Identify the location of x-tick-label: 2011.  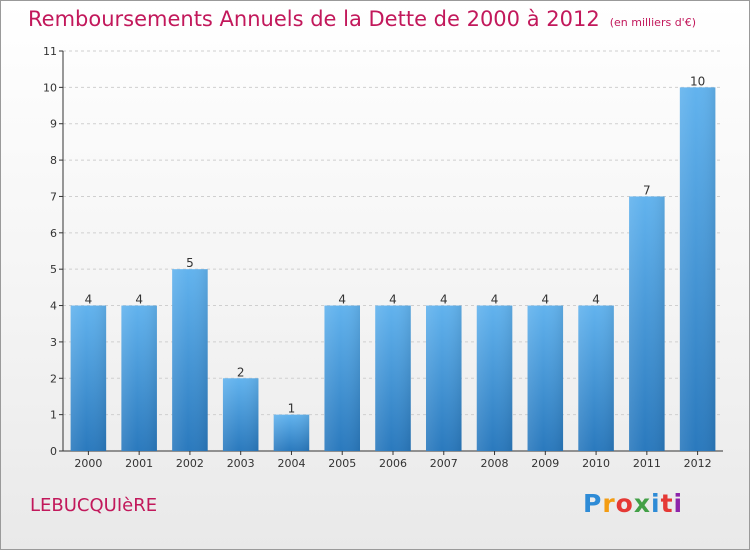
(647, 463).